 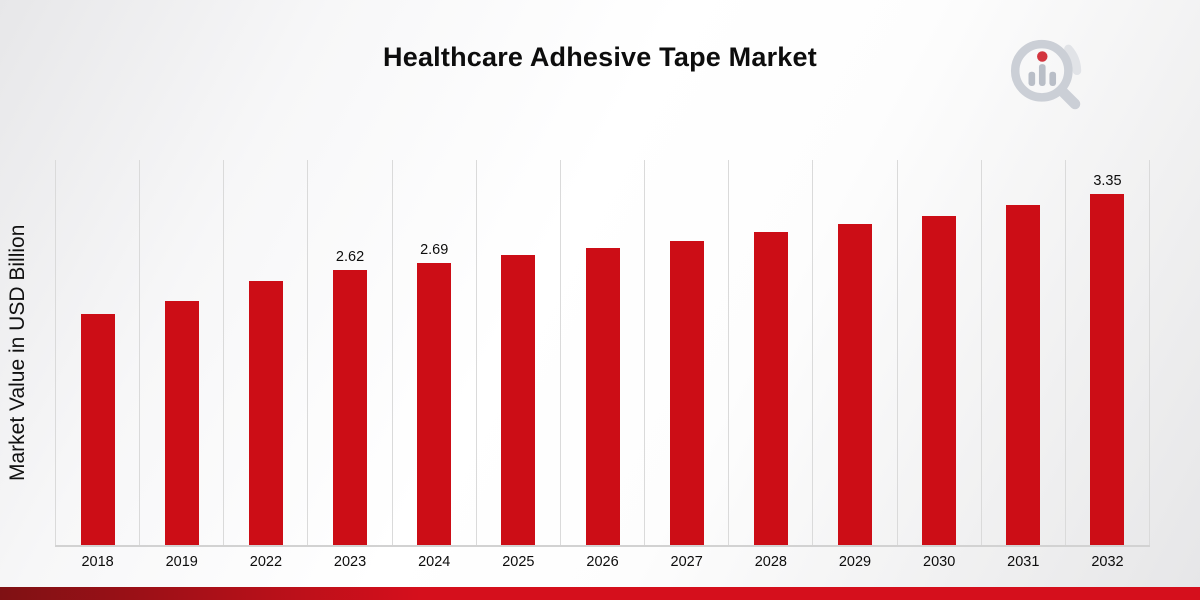 I want to click on bar-2026, so click(x=602, y=396).